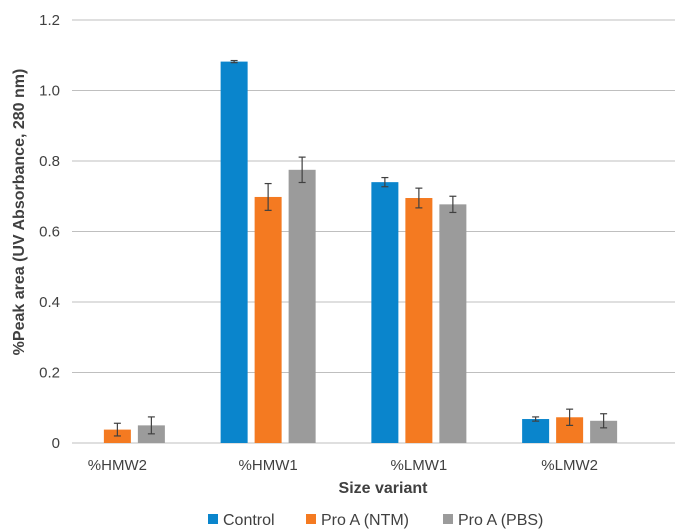 The height and width of the screenshot is (531, 675). Describe the element at coordinates (302, 306) in the screenshot. I see `bar-pro-a-pbs--hmw1` at that location.